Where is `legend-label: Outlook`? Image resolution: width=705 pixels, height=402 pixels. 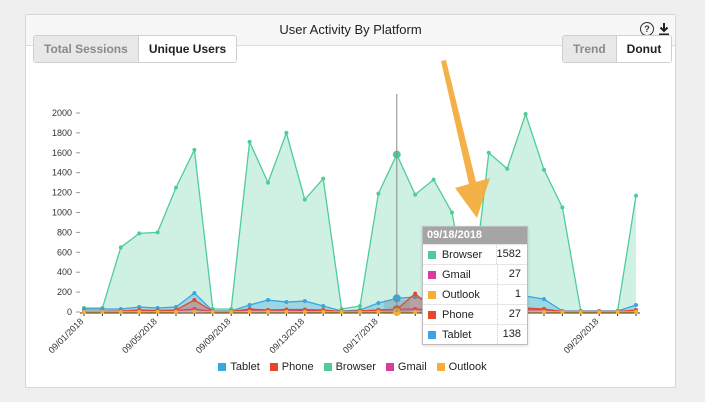
legend-label: Outlook is located at coordinates (467, 367).